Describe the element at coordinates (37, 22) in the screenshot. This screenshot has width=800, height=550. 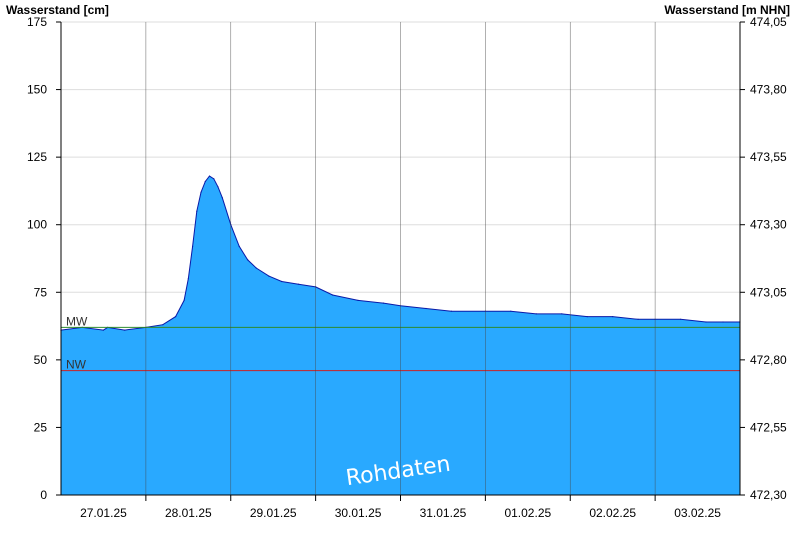
I see `left-tick-label-175: 175` at that location.